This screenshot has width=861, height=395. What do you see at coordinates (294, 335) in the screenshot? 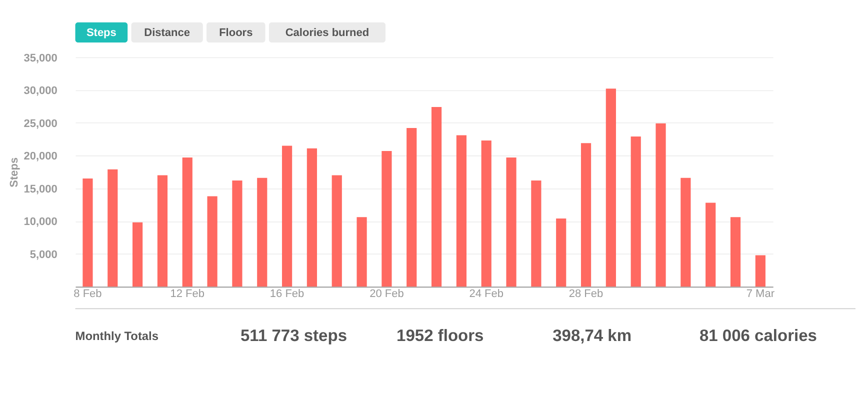
I see `text: 511 773 steps` at bounding box center [294, 335].